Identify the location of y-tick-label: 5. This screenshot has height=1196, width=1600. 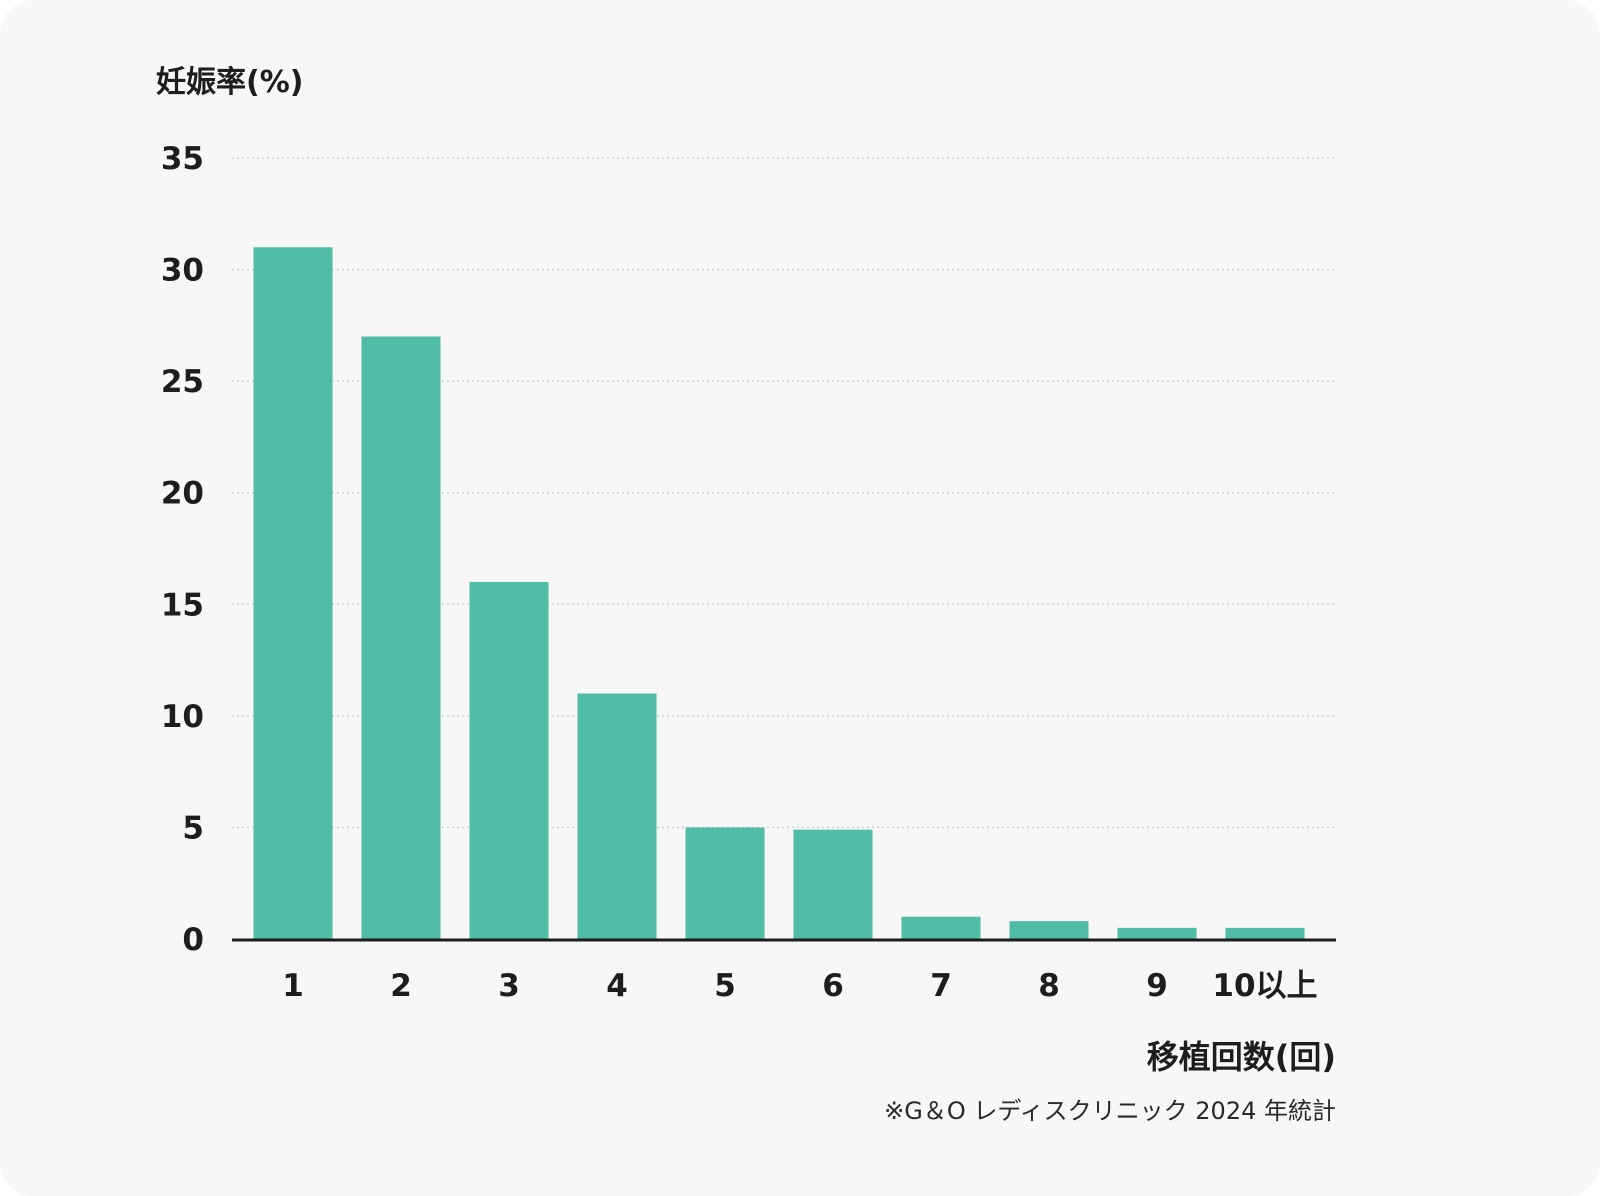
(193, 828).